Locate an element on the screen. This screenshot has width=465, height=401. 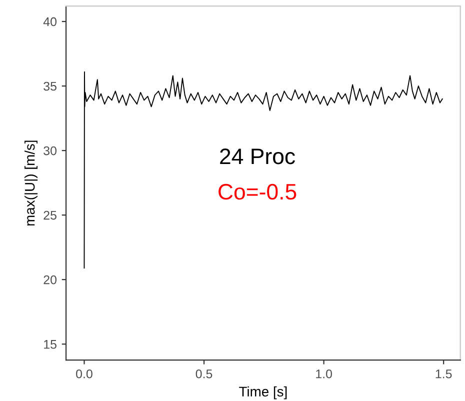
y-axis-title: max(|U|) [m/s] is located at coordinates (31, 183).